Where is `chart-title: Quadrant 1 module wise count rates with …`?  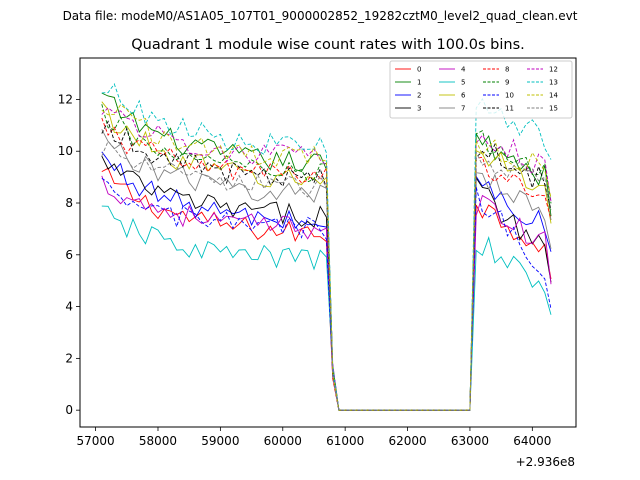
chart-title: Quadrant 1 module wise count rates with … is located at coordinates (328, 45).